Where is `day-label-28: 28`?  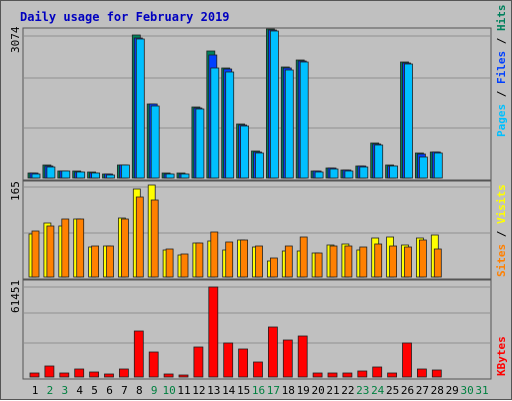 day-label-28: 28 is located at coordinates (437, 390).